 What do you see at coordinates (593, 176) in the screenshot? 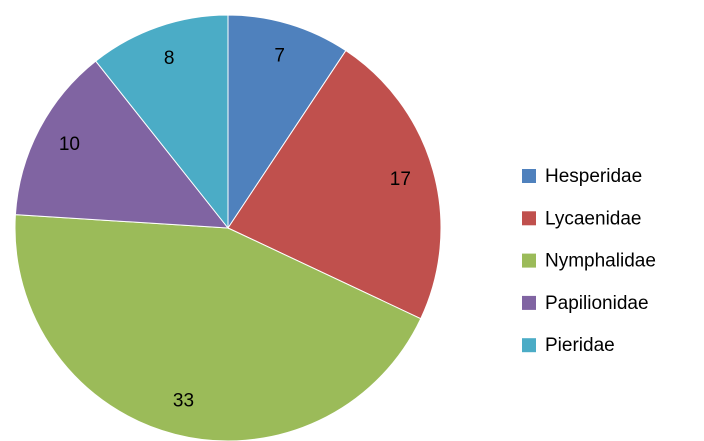
I see `legend-label: Hesperidae` at bounding box center [593, 176].